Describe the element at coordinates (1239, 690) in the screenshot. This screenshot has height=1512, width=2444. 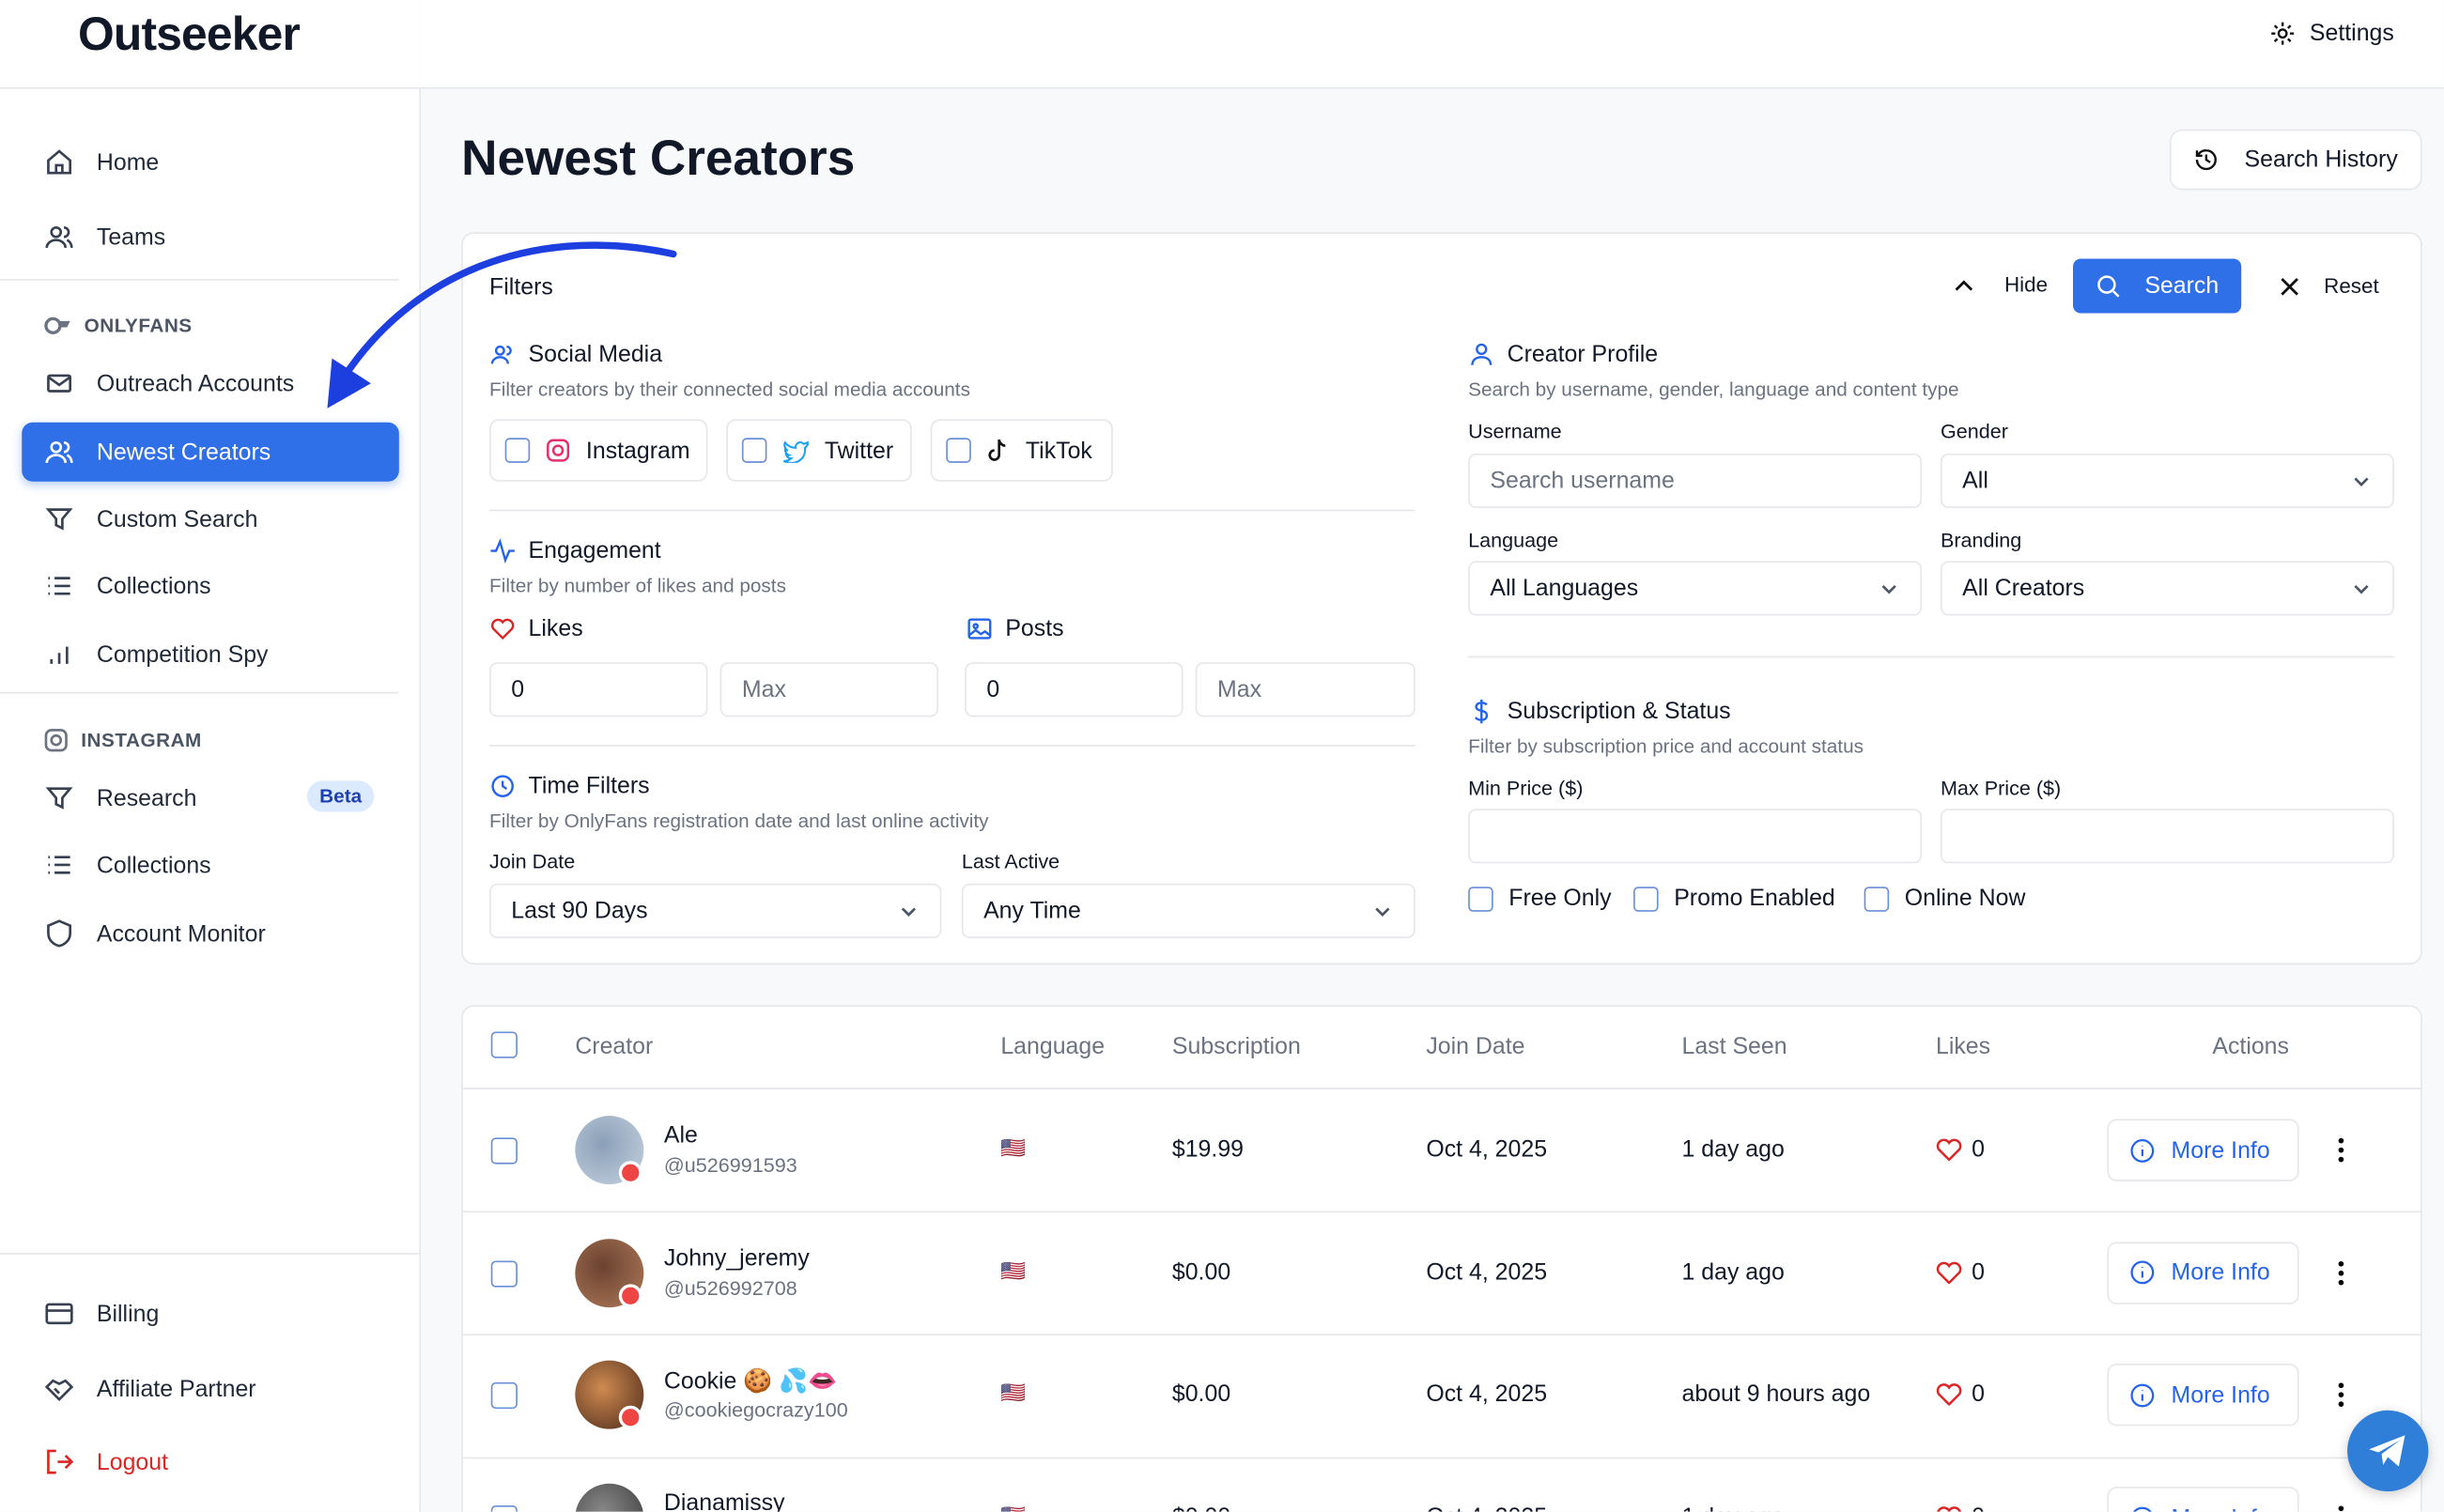
I see `input-placeholder: Max` at that location.